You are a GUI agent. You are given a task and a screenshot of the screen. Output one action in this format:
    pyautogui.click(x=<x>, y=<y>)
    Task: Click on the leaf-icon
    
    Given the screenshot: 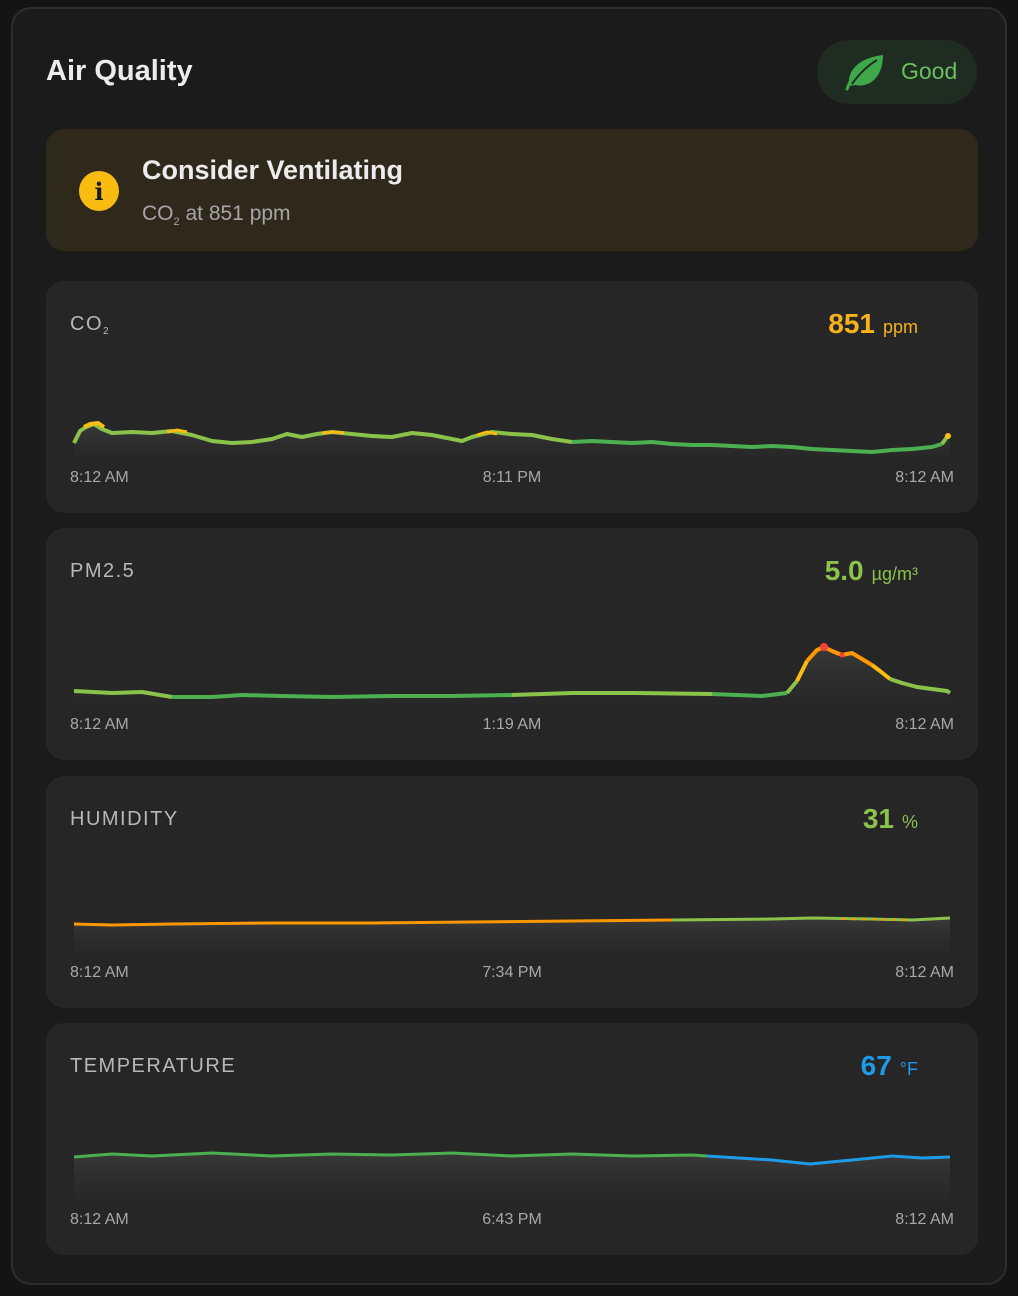 What is the action you would take?
    pyautogui.click(x=864, y=73)
    